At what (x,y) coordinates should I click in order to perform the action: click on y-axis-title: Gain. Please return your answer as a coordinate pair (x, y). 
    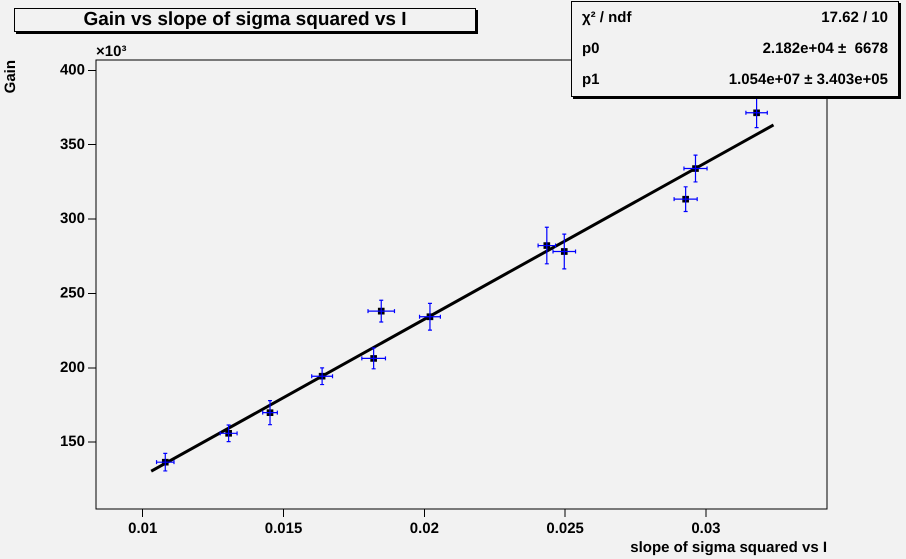
    Looking at the image, I should click on (11, 77).